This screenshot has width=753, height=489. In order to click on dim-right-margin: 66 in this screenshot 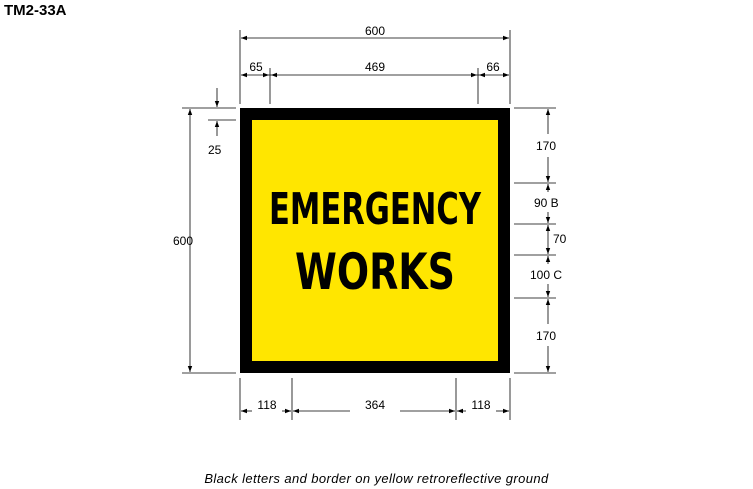, I will do `click(493, 67)`.